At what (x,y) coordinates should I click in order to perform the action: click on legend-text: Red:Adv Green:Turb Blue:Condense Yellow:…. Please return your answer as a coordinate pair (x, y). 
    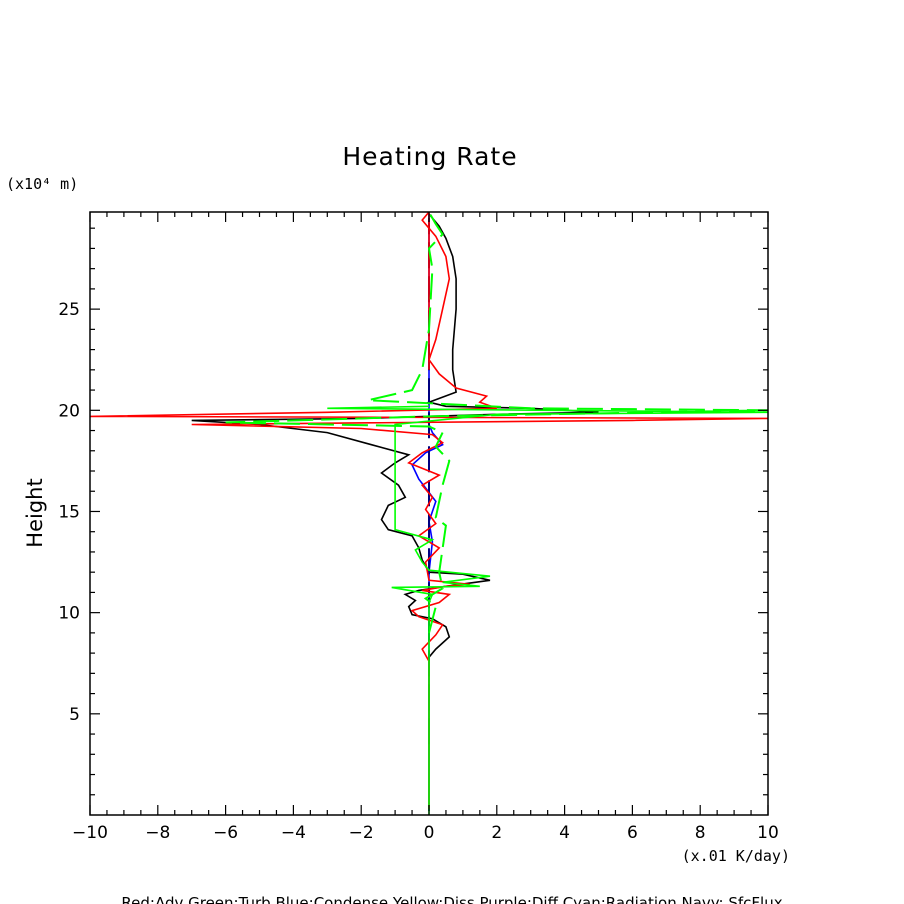
    Looking at the image, I should click on (451, 899).